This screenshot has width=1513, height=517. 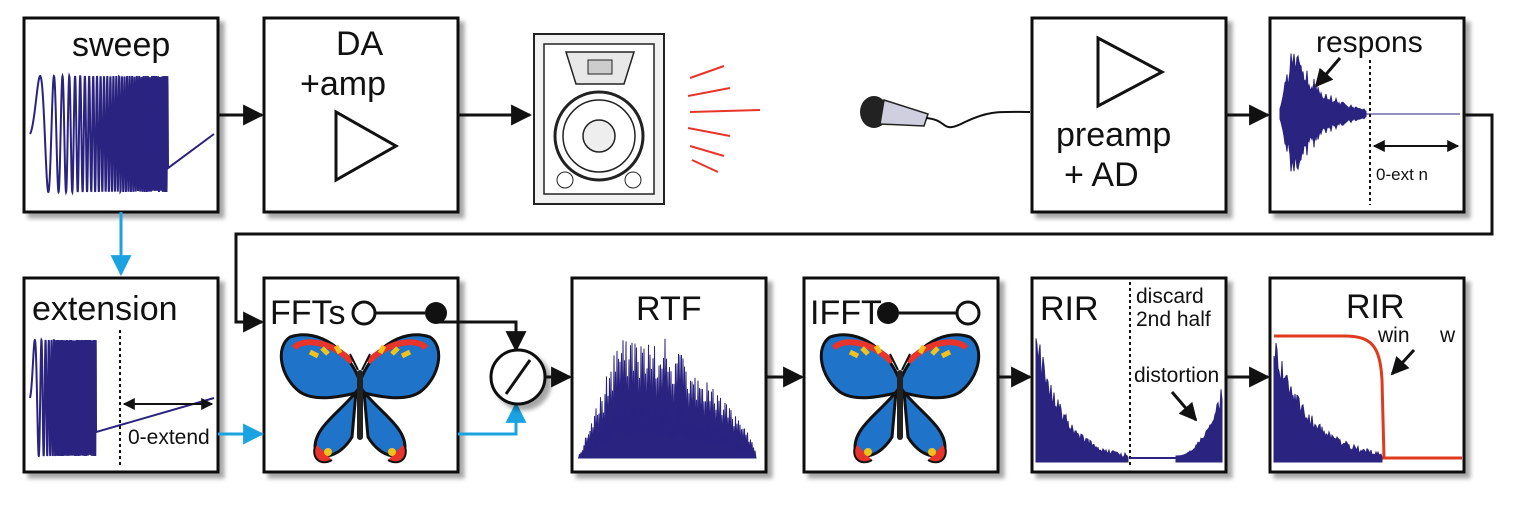 What do you see at coordinates (1176, 375) in the screenshot?
I see `distortion-label: distortion` at bounding box center [1176, 375].